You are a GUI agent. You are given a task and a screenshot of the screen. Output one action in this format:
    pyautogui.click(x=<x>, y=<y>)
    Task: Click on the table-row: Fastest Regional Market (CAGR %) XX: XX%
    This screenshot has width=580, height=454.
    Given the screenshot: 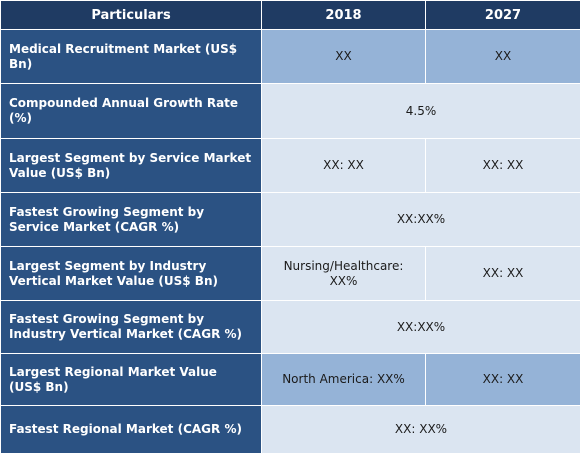 What is the action you would take?
    pyautogui.click(x=290, y=429)
    